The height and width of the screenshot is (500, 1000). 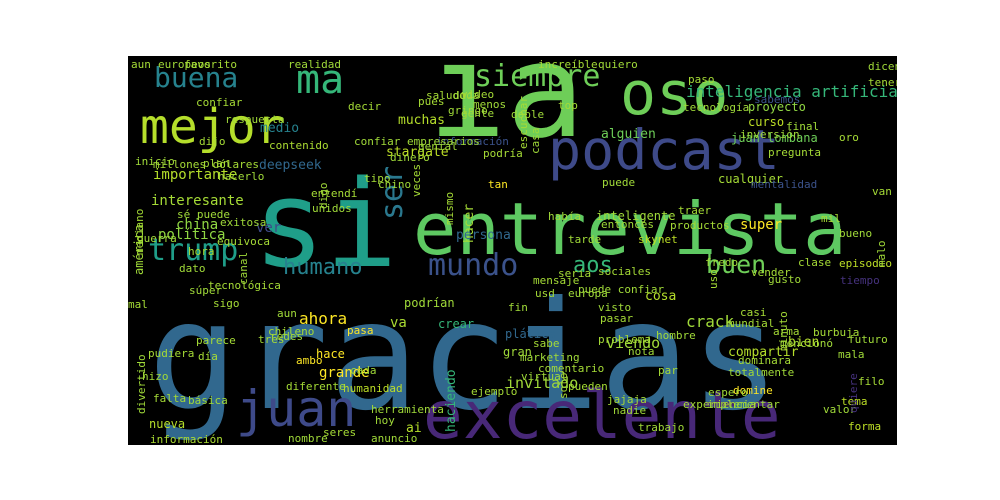 What do you see at coordinates (517, 352) in the screenshot?
I see `word-gran: gran` at bounding box center [517, 352].